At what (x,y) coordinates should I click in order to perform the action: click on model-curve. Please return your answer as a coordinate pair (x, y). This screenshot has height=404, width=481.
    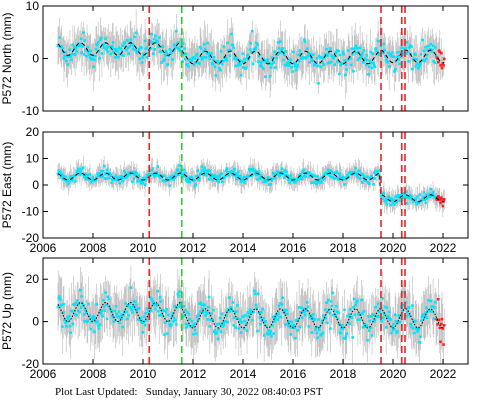
    Looking at the image, I should click on (251, 53).